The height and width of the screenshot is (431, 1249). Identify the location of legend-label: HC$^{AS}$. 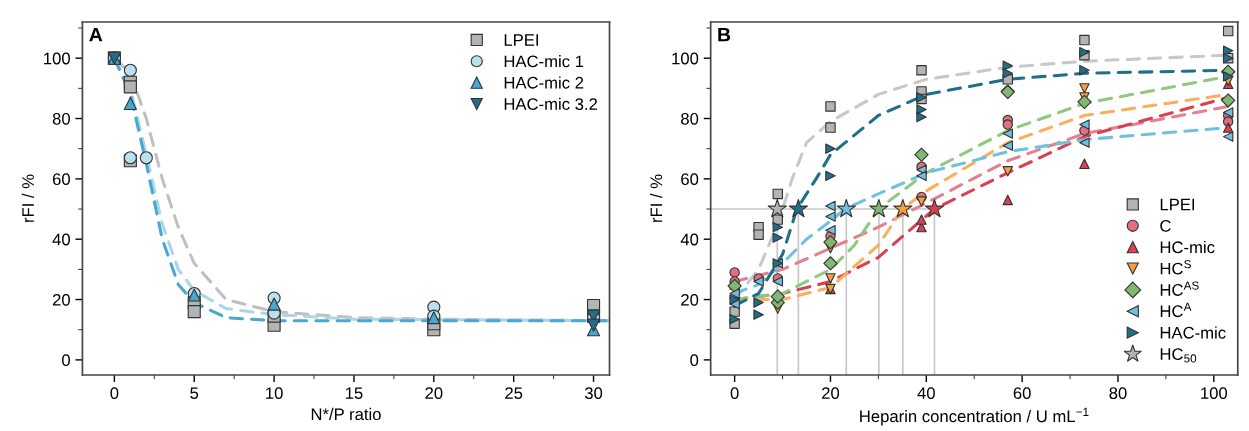
(1179, 288).